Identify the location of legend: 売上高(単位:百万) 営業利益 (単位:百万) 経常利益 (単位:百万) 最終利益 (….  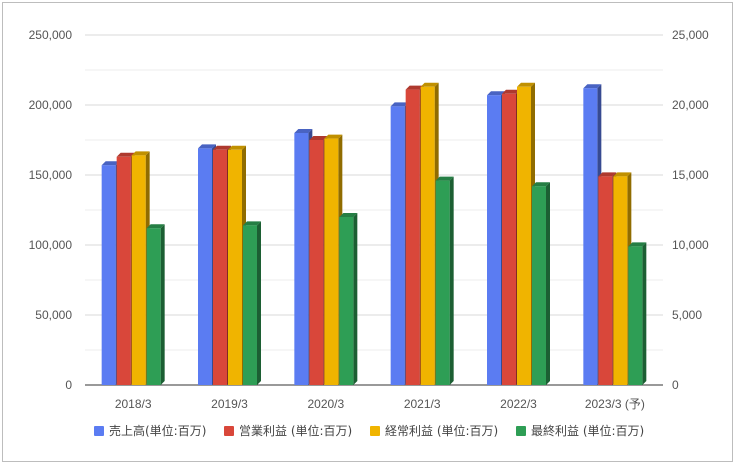
(369, 430).